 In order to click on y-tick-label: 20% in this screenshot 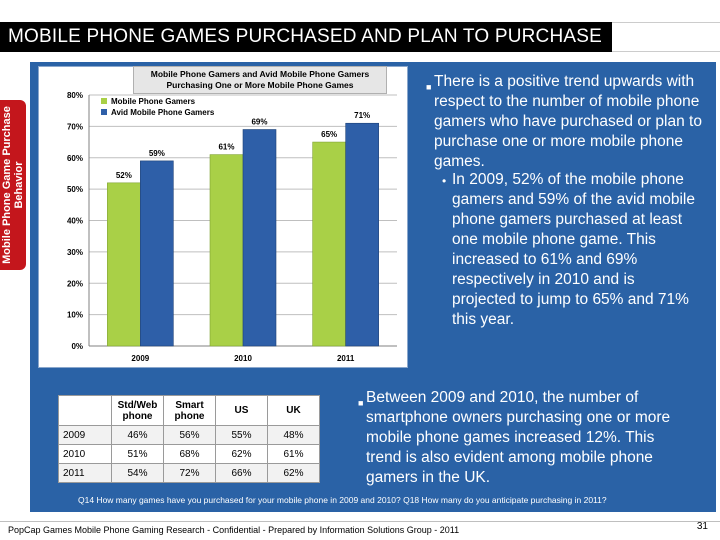, I will do `click(75, 283)`.